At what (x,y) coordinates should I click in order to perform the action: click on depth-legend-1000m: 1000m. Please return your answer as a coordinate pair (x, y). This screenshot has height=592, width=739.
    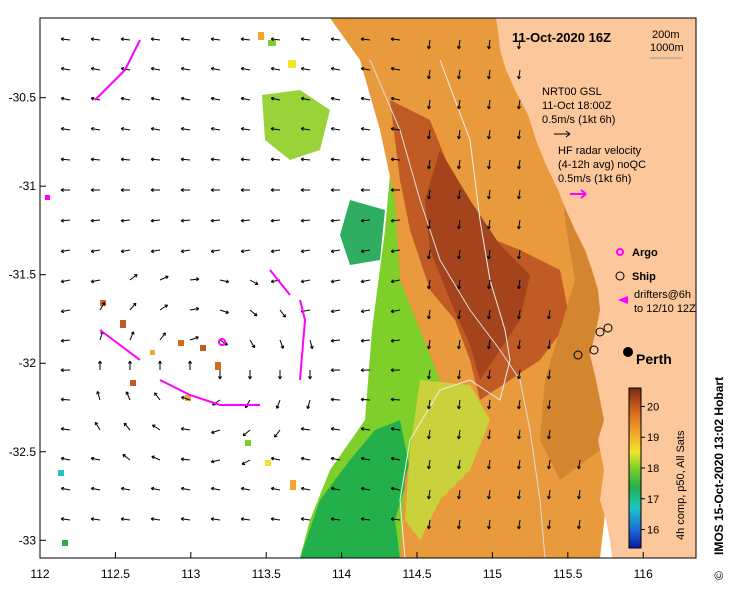
    Looking at the image, I should click on (667, 48).